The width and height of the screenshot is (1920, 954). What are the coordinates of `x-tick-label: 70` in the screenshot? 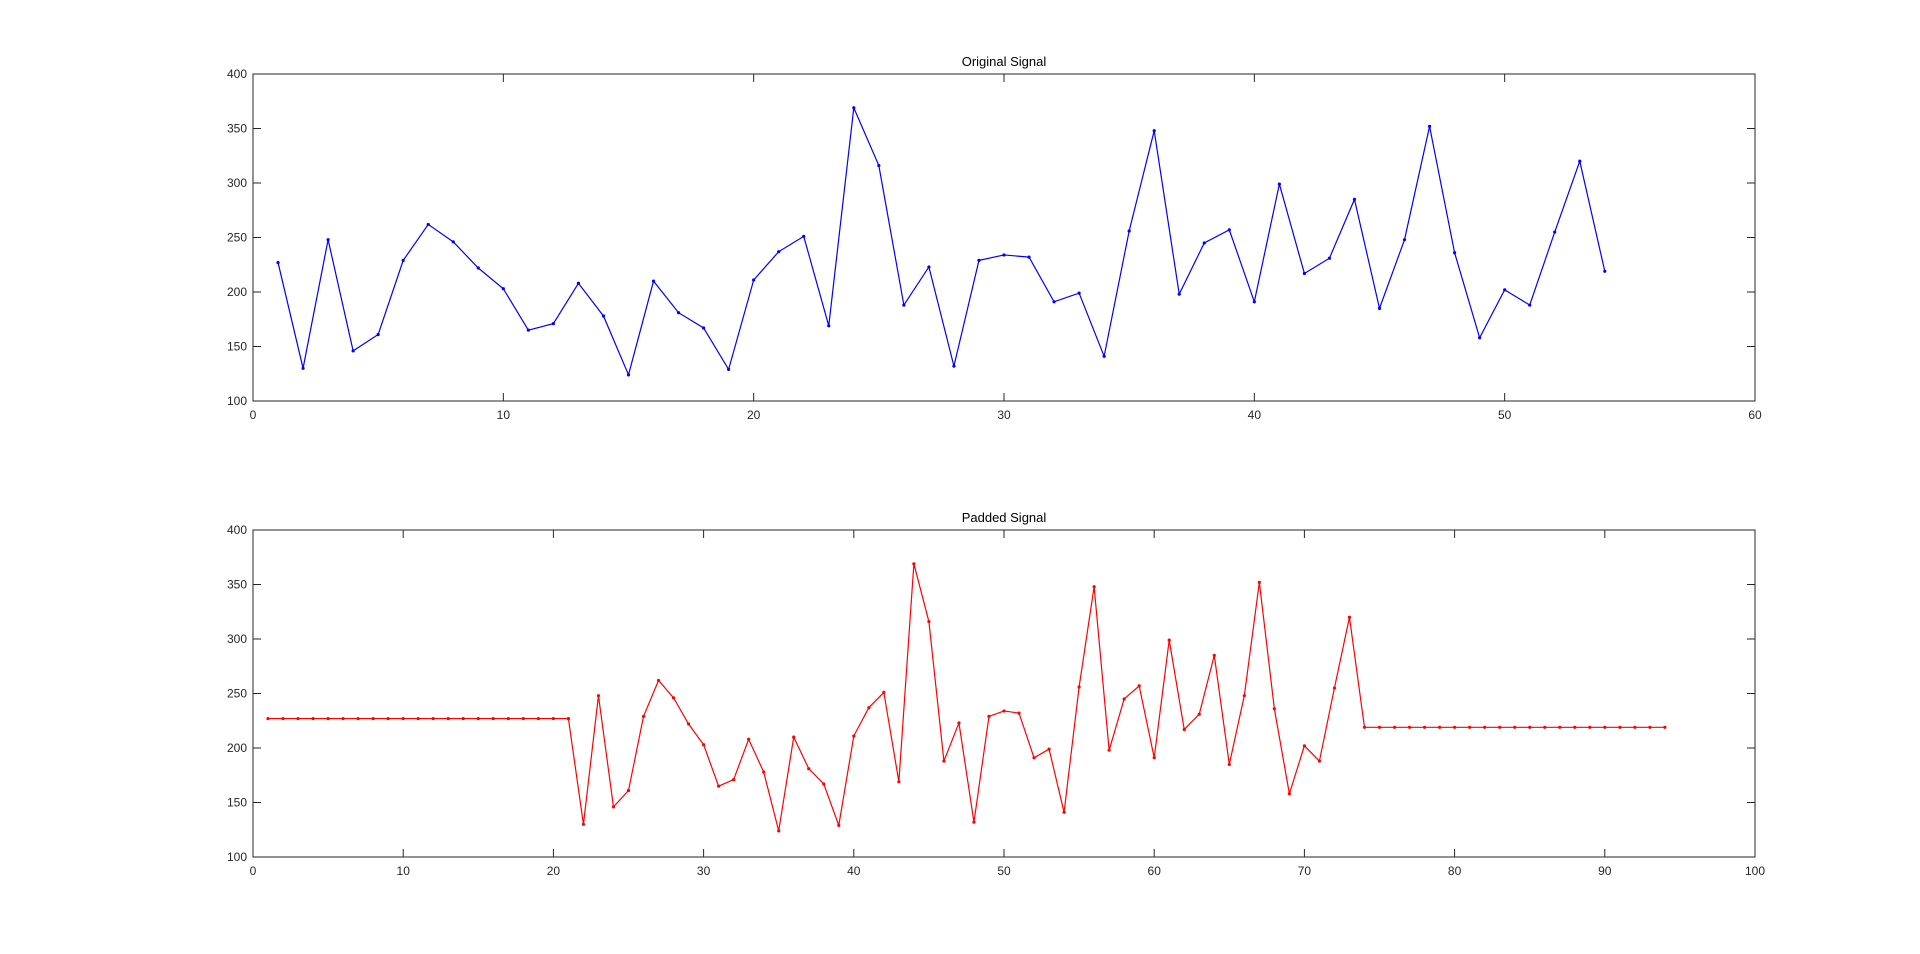 It's located at (1305, 871).